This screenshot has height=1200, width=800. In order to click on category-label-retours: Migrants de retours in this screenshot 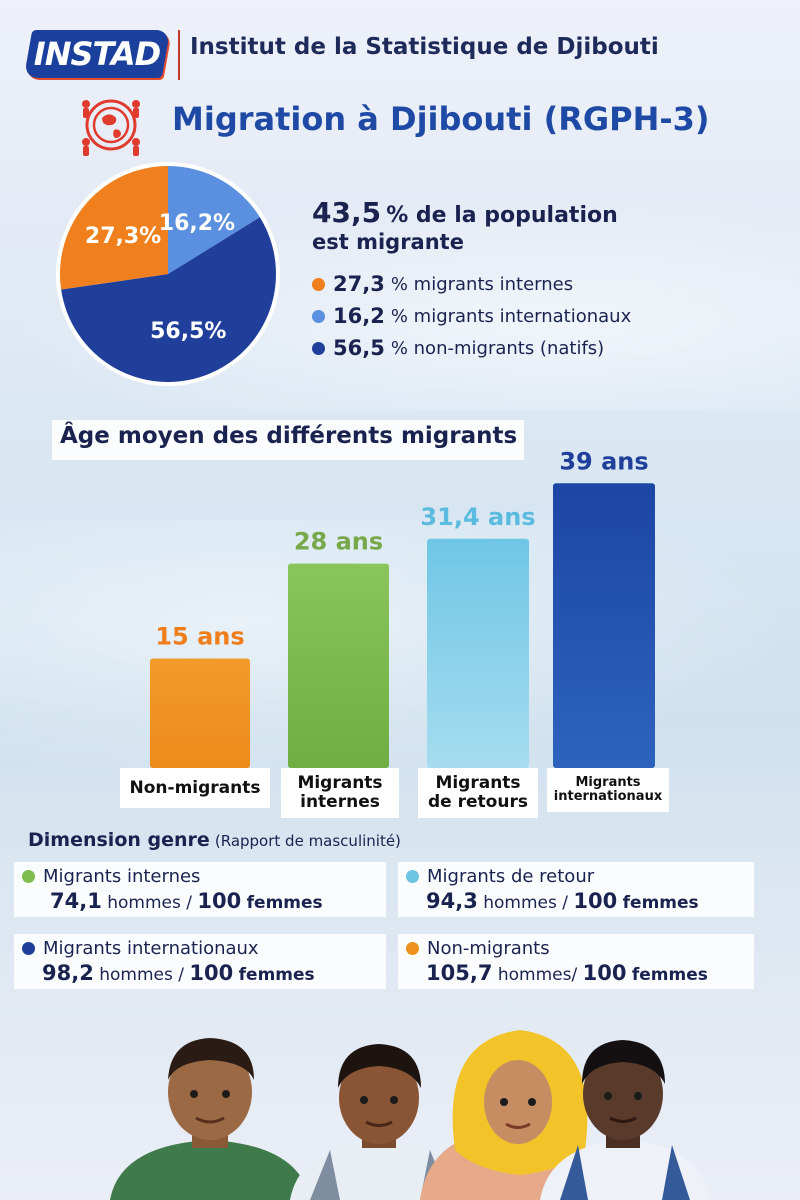, I will do `click(478, 793)`.